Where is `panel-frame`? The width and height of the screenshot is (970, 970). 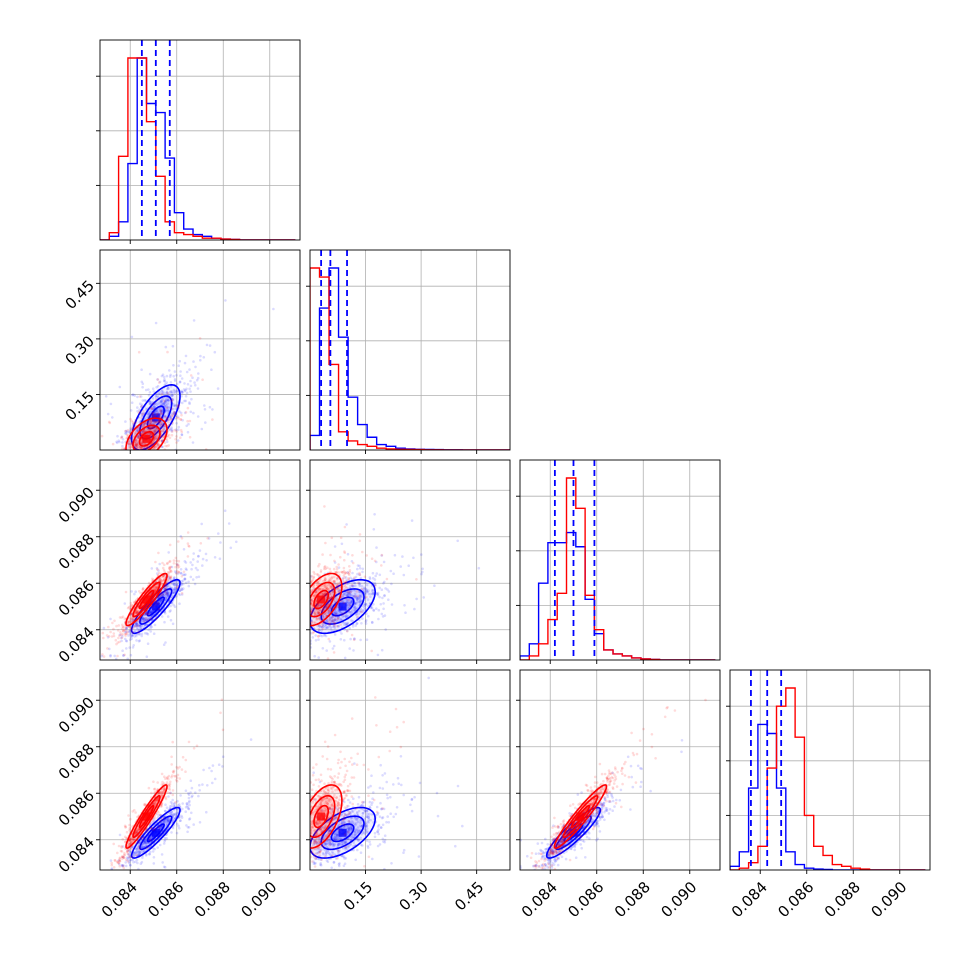 panel-frame is located at coordinates (200, 140).